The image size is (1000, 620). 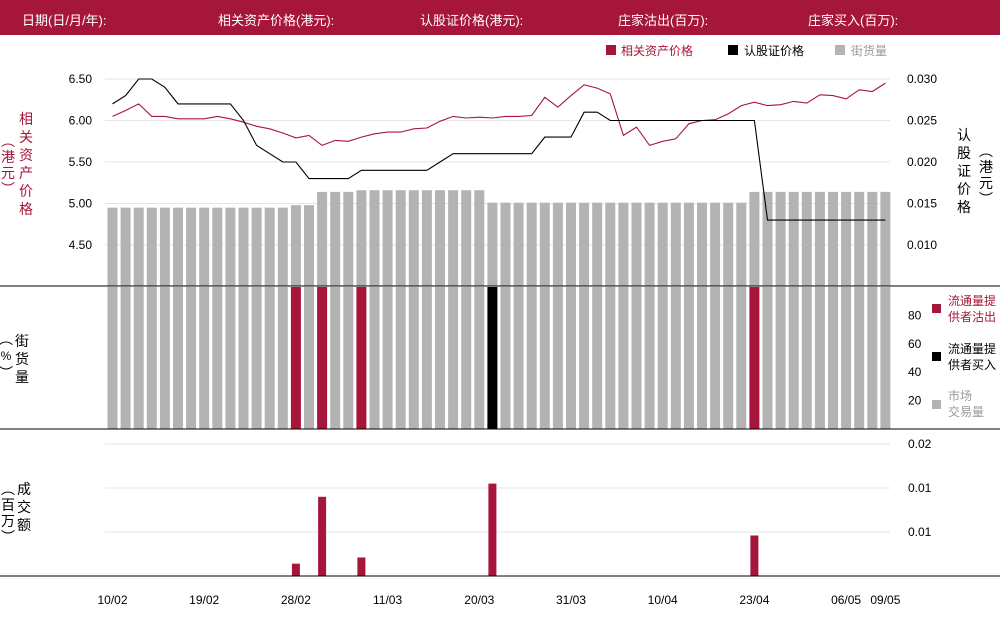 I want to click on svg-text: 元, so click(x=986, y=183).